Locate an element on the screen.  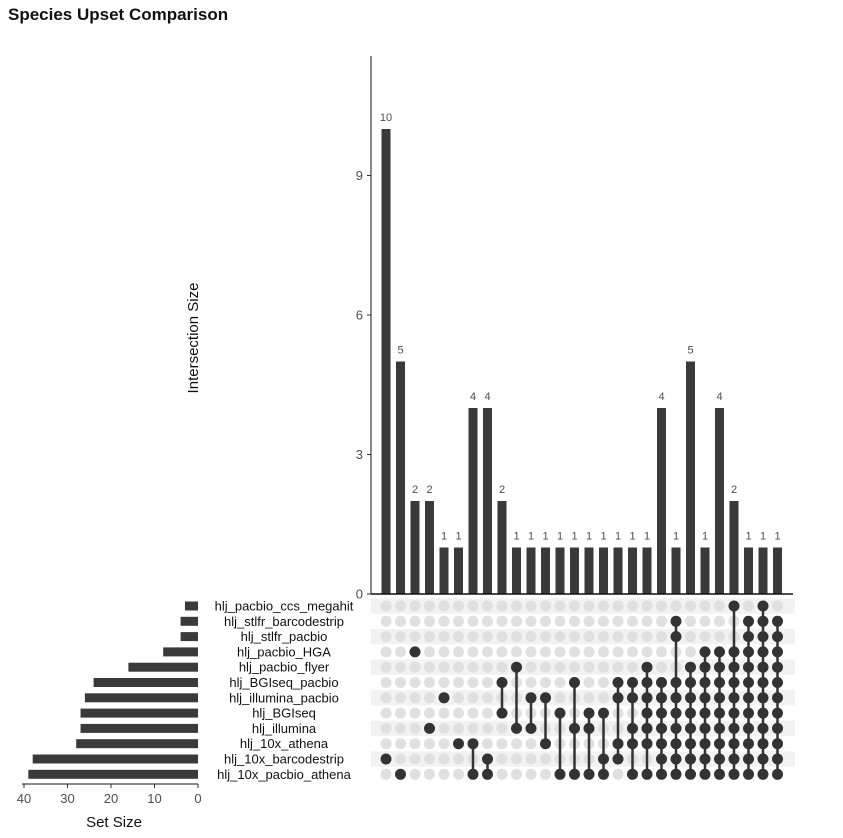
set-label: hlj_BGIseq is located at coordinates (284, 713).